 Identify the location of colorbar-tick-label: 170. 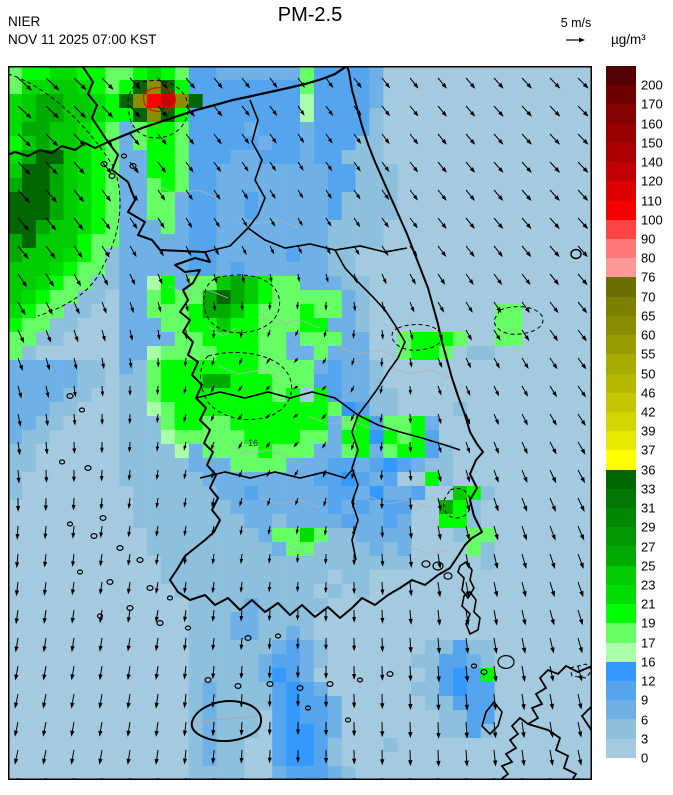
(652, 104).